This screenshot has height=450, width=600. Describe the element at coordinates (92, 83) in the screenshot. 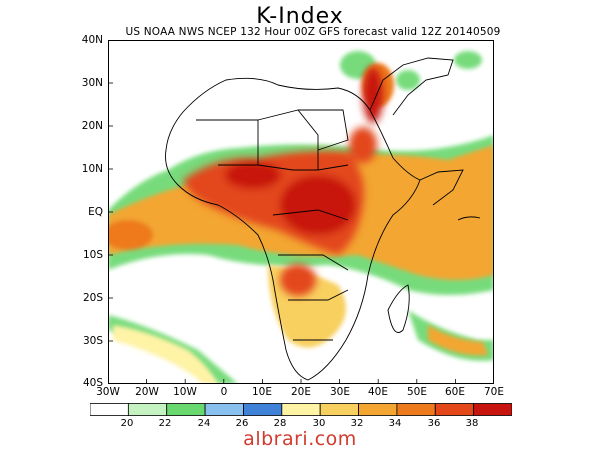

I see `lat-label: 30N` at that location.